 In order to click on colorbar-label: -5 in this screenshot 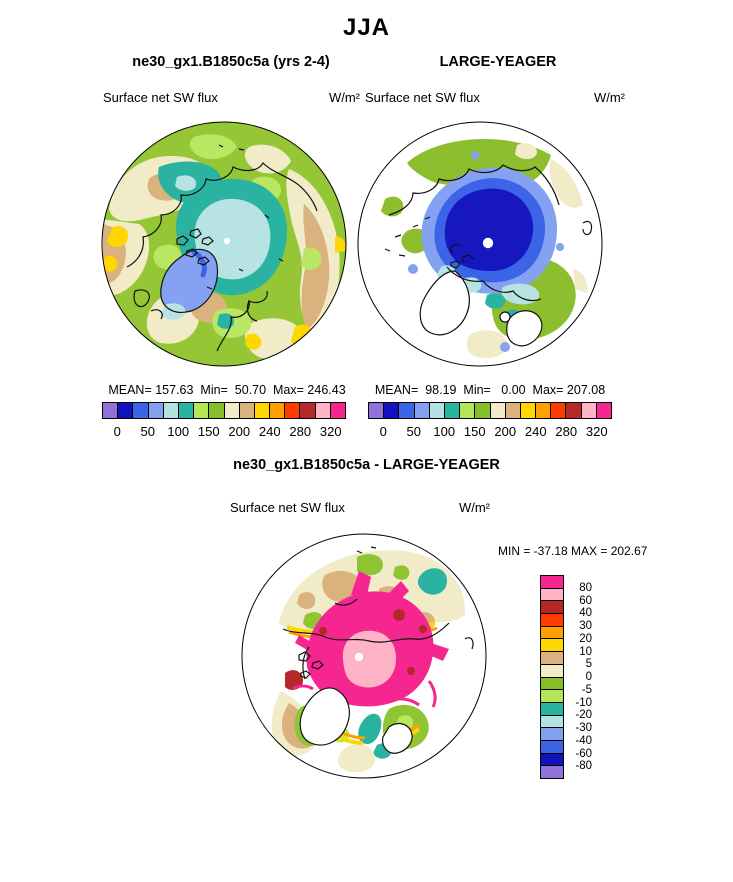, I will do `click(586, 689)`.